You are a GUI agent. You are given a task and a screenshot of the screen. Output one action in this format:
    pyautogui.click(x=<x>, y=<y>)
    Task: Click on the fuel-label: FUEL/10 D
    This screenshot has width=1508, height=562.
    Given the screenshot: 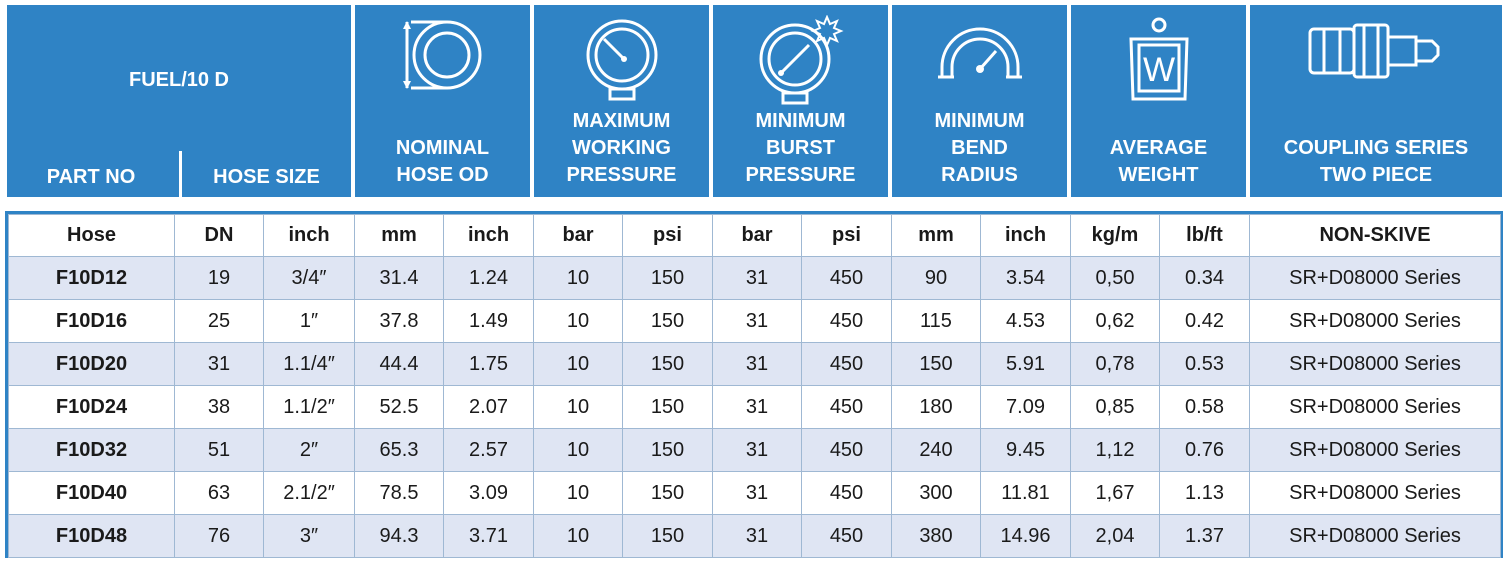 What is the action you would take?
    pyautogui.click(x=179, y=80)
    